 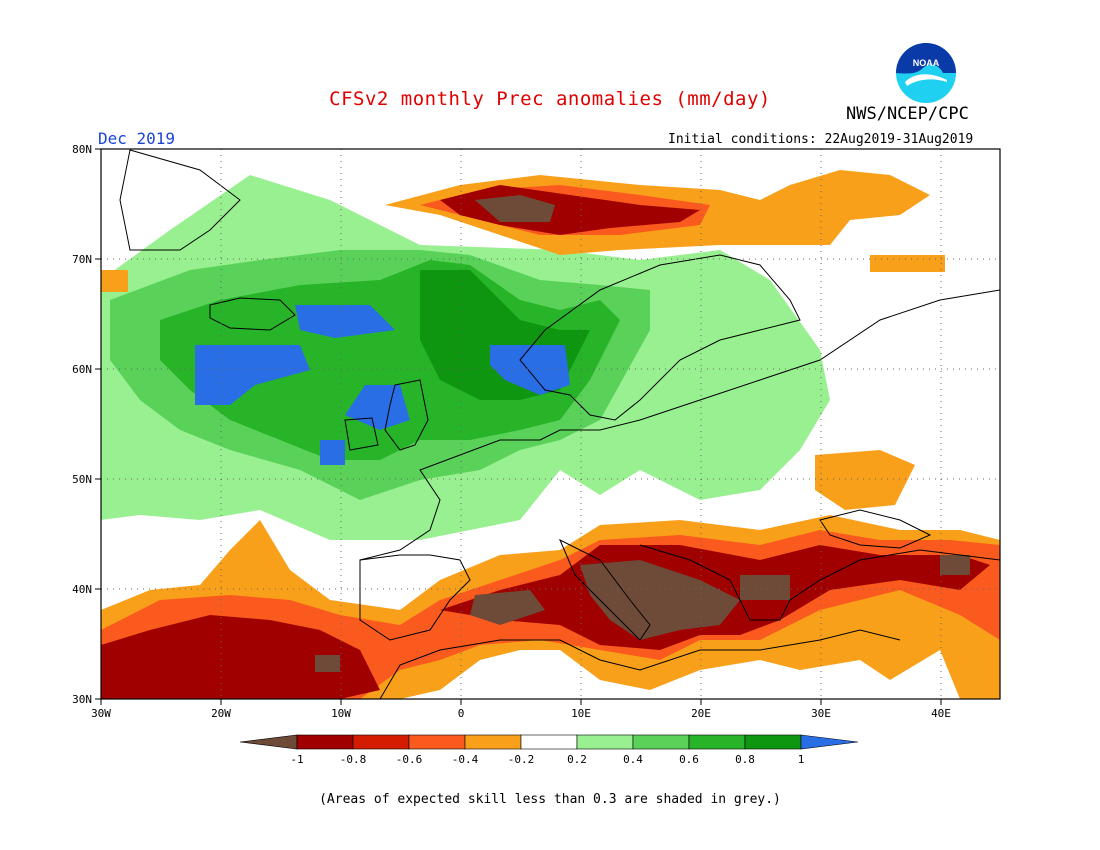 What do you see at coordinates (82, 479) in the screenshot?
I see `lat-label: 50N` at bounding box center [82, 479].